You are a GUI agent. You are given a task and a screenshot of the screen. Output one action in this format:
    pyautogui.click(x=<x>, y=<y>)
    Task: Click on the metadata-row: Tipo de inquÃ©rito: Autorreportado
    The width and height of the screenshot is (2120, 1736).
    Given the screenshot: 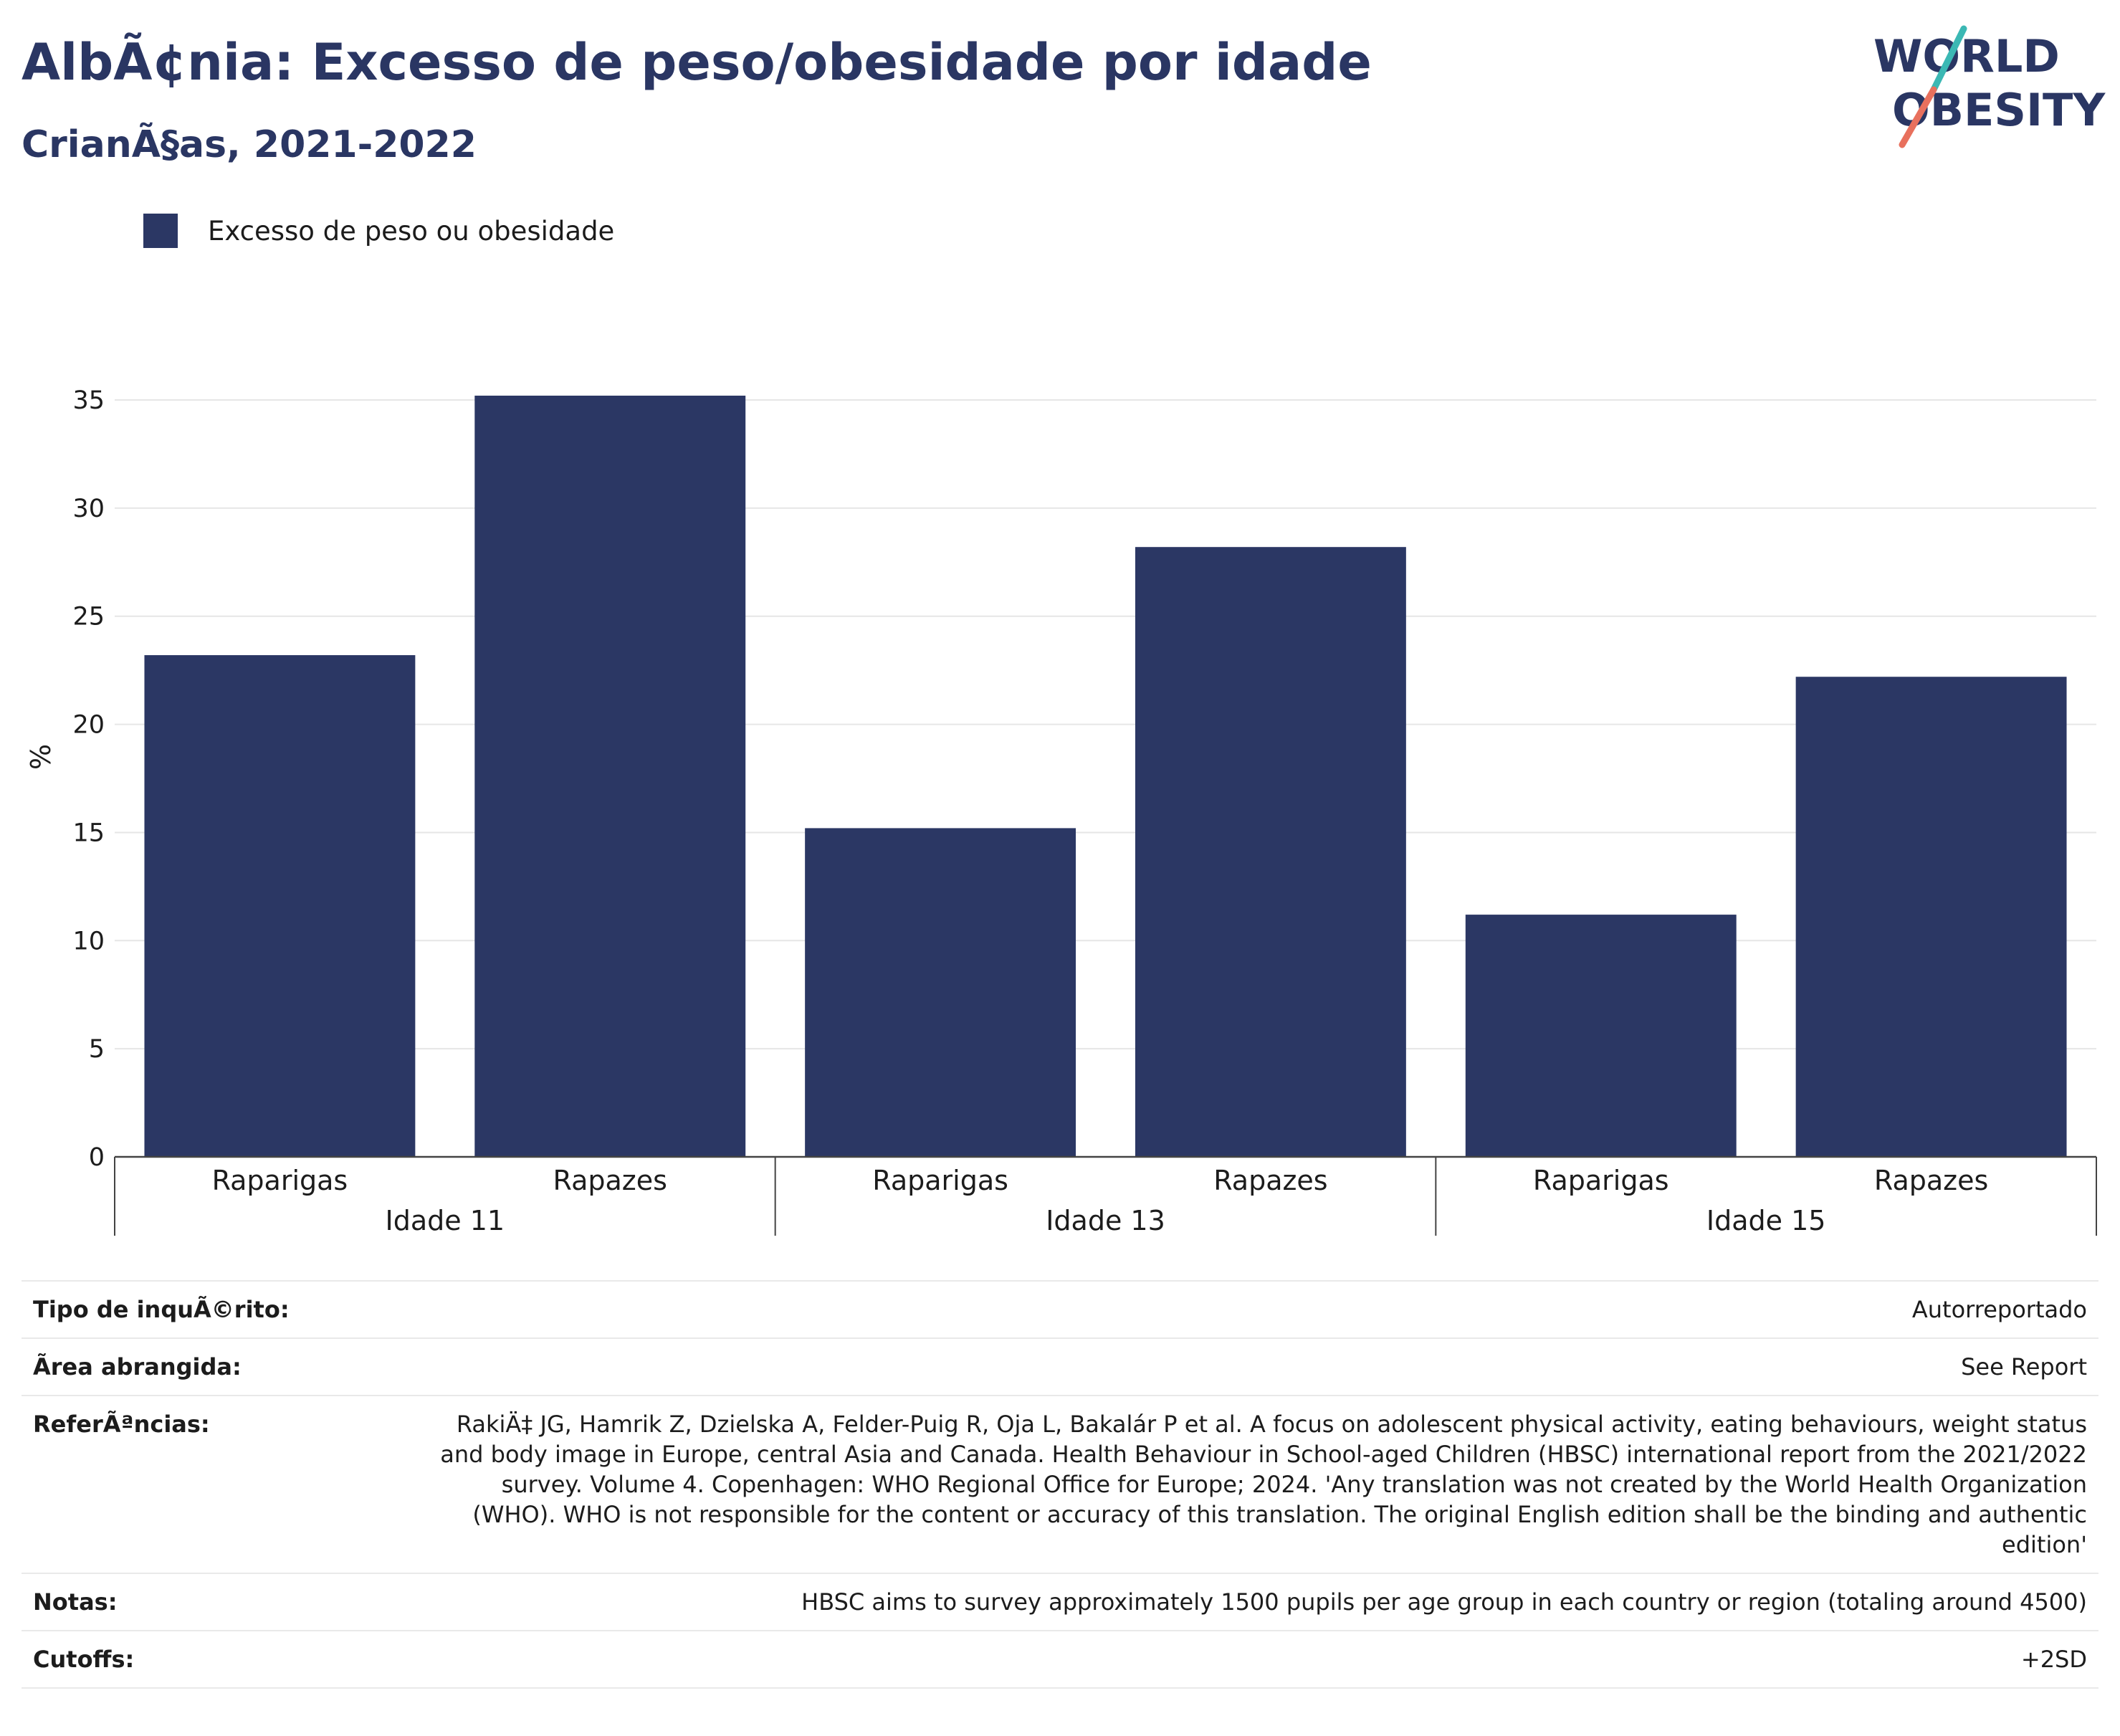 What is the action you would take?
    pyautogui.click(x=1060, y=1309)
    